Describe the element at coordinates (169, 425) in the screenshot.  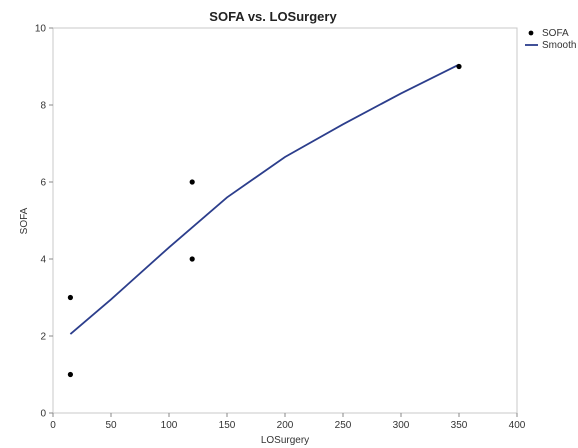
I see `x-tick-label: 100` at that location.